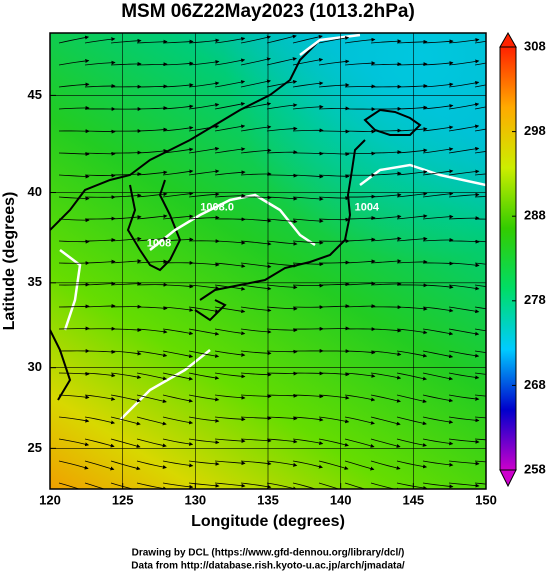 The image size is (548, 573). I want to click on contour-label: 1008.0, so click(217, 207).